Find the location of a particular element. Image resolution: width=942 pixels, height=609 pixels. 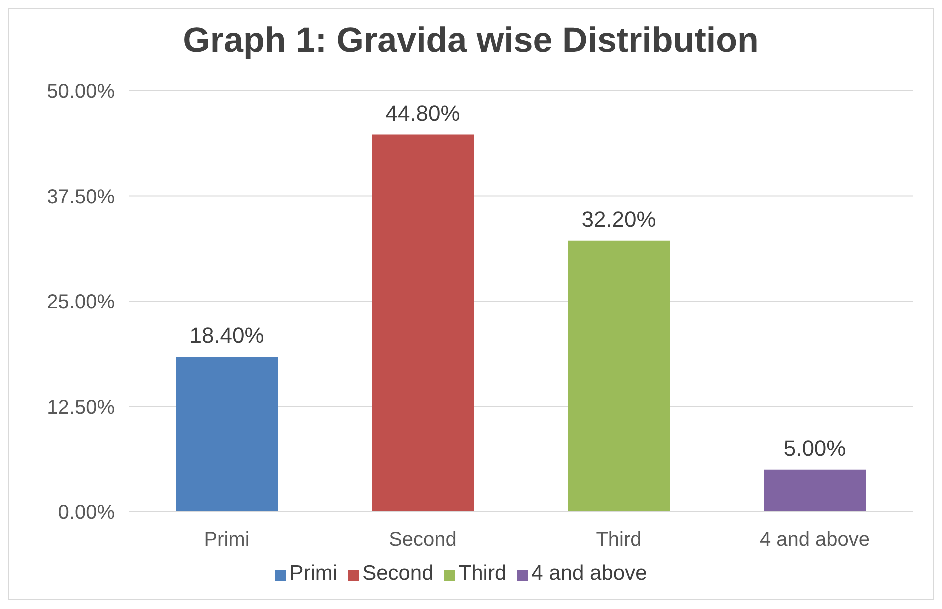

x-tick-label: Primi is located at coordinates (227, 540).